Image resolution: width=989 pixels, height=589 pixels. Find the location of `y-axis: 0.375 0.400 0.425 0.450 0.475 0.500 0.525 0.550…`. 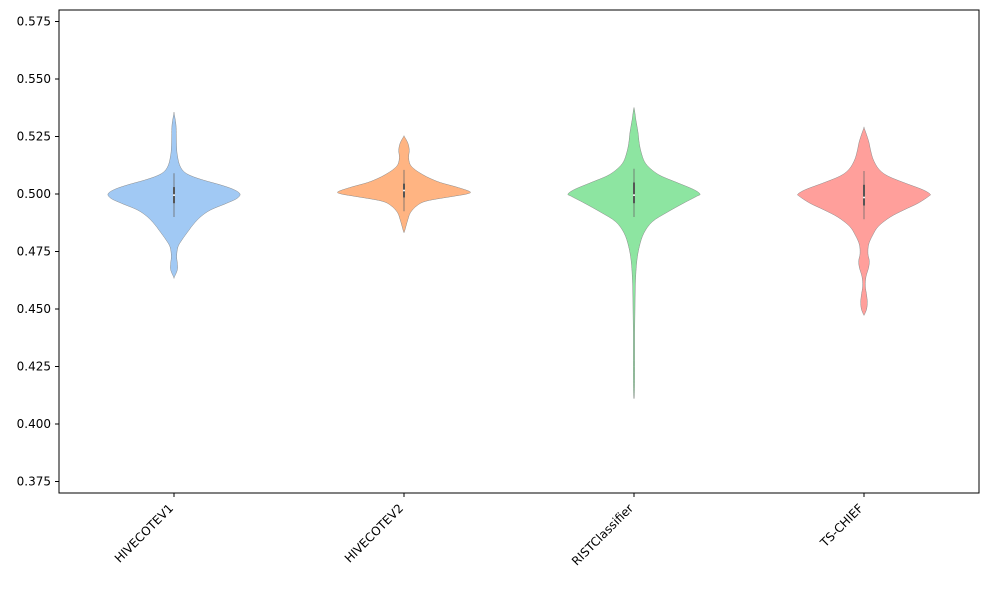

y-axis: 0.375 0.400 0.425 0.450 0.475 0.500 0.525 0.550… is located at coordinates (38, 252).